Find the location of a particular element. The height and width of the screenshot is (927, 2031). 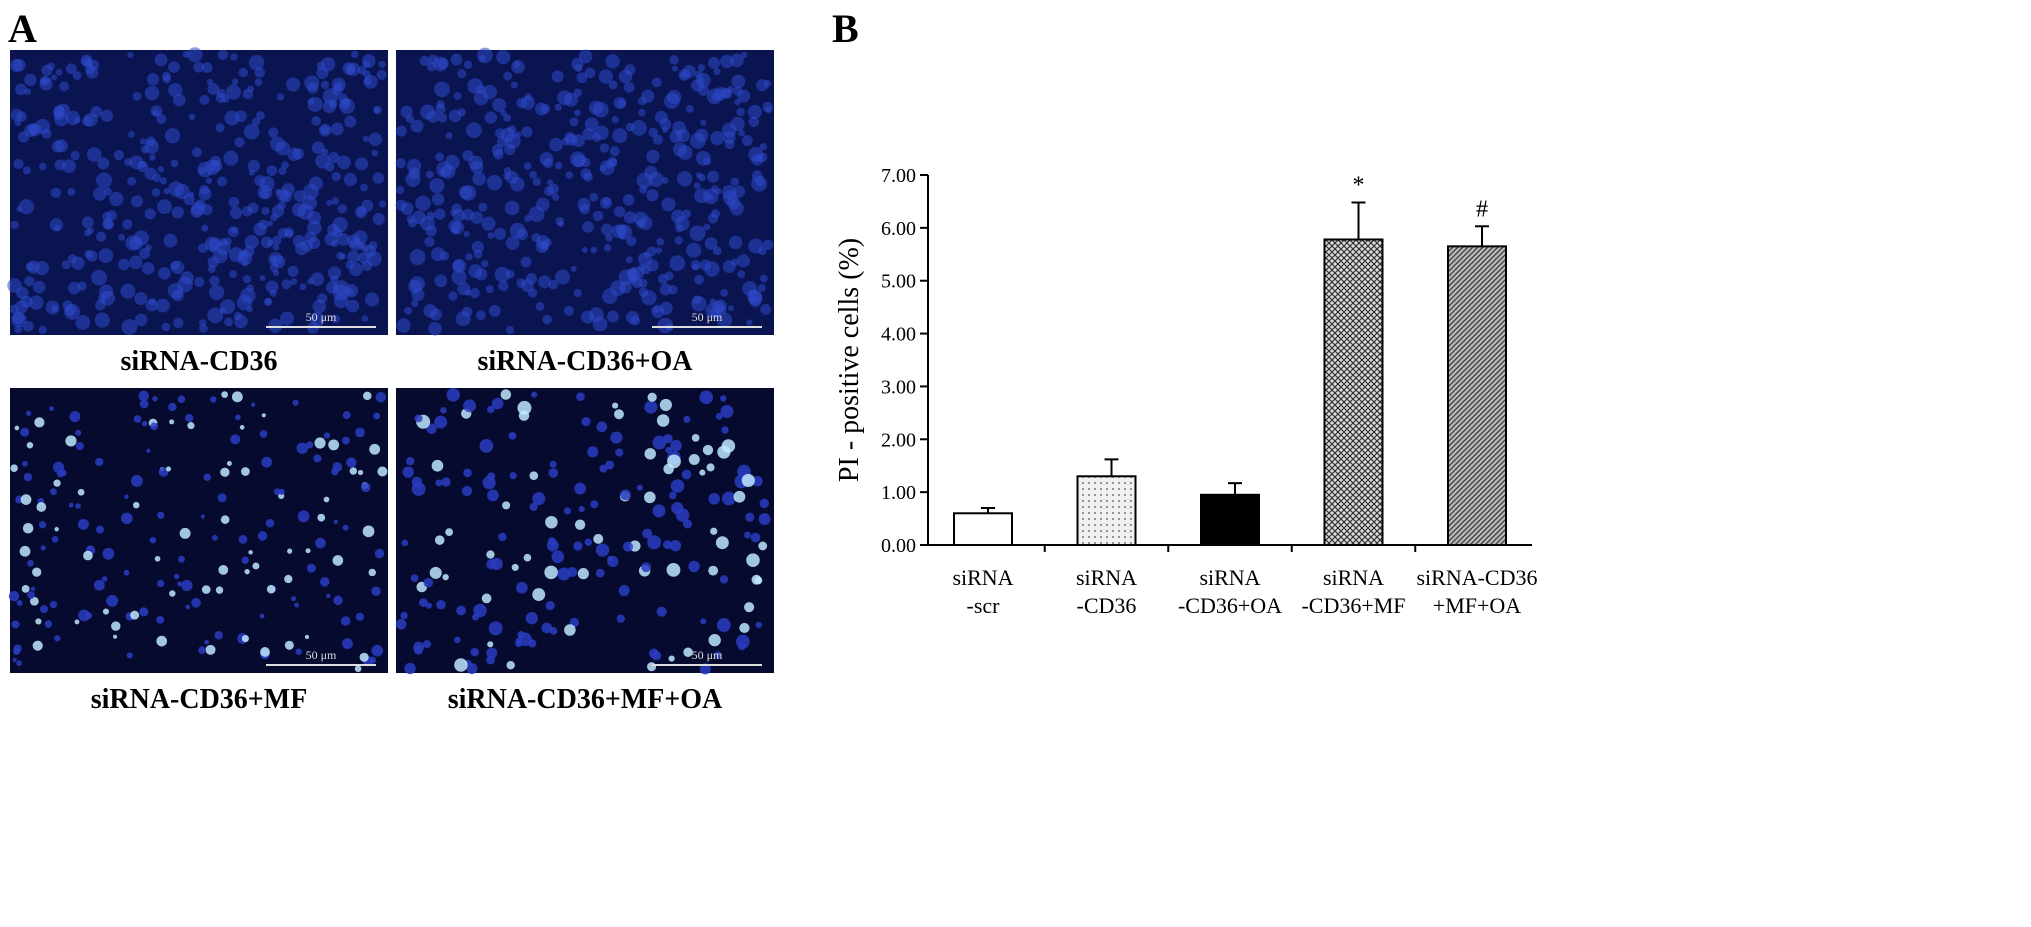

image-caption: siRNA-CD36+MF is located at coordinates (199, 699).